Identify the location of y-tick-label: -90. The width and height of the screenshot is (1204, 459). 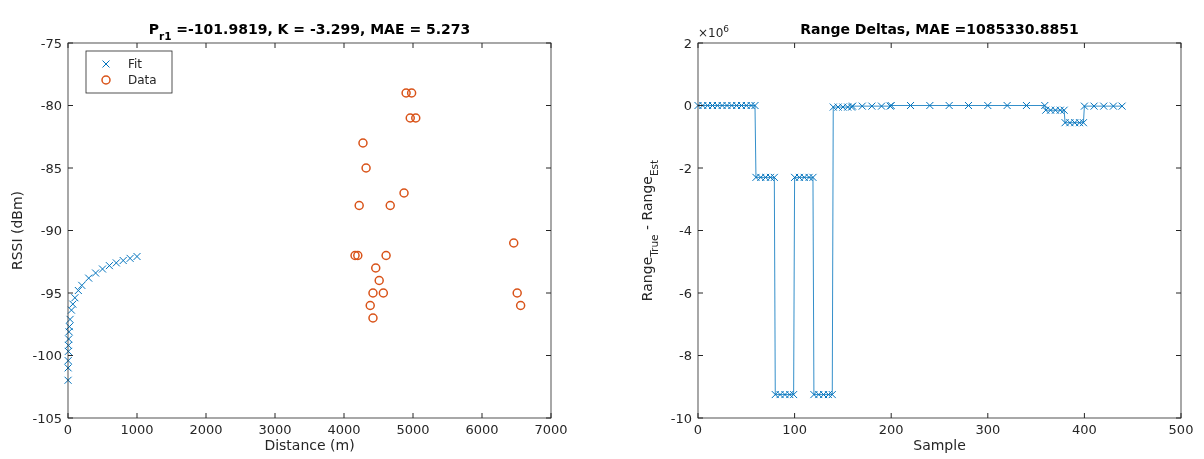
(51, 231).